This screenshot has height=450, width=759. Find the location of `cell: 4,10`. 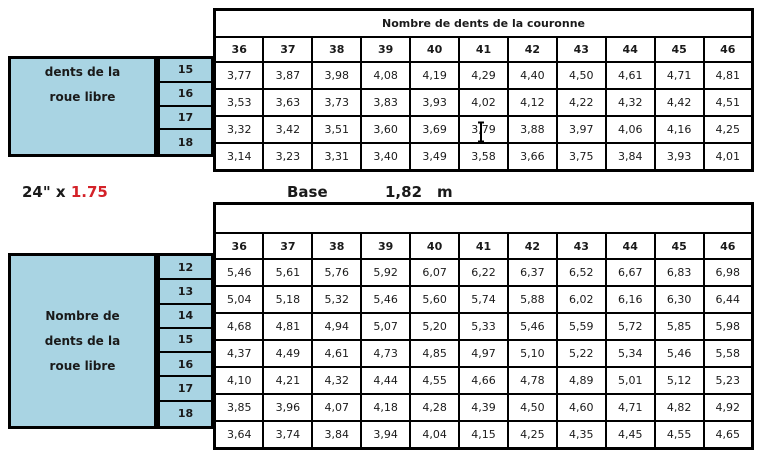

cell: 4,10 is located at coordinates (239, 380).